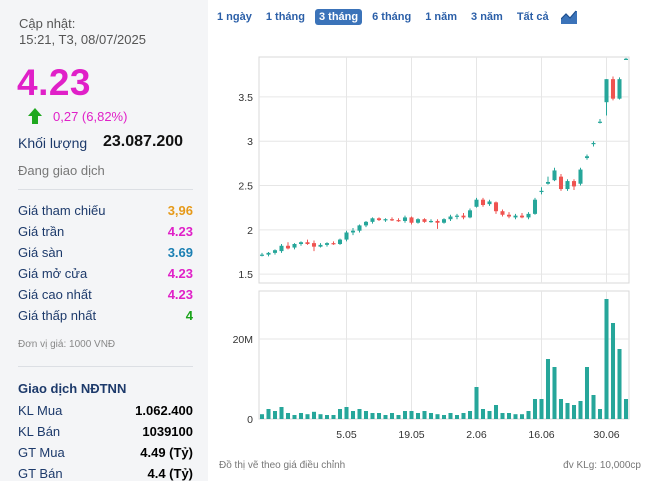 Image resolution: width=659 pixels, height=481 pixels. Describe the element at coordinates (40, 473) in the screenshot. I see `row-label: GT Bán` at that location.